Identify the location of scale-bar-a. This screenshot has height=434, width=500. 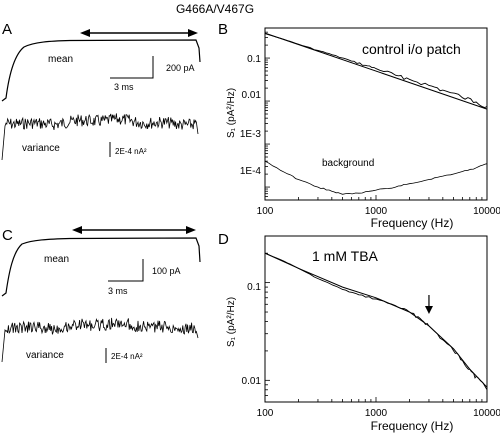
(132, 67).